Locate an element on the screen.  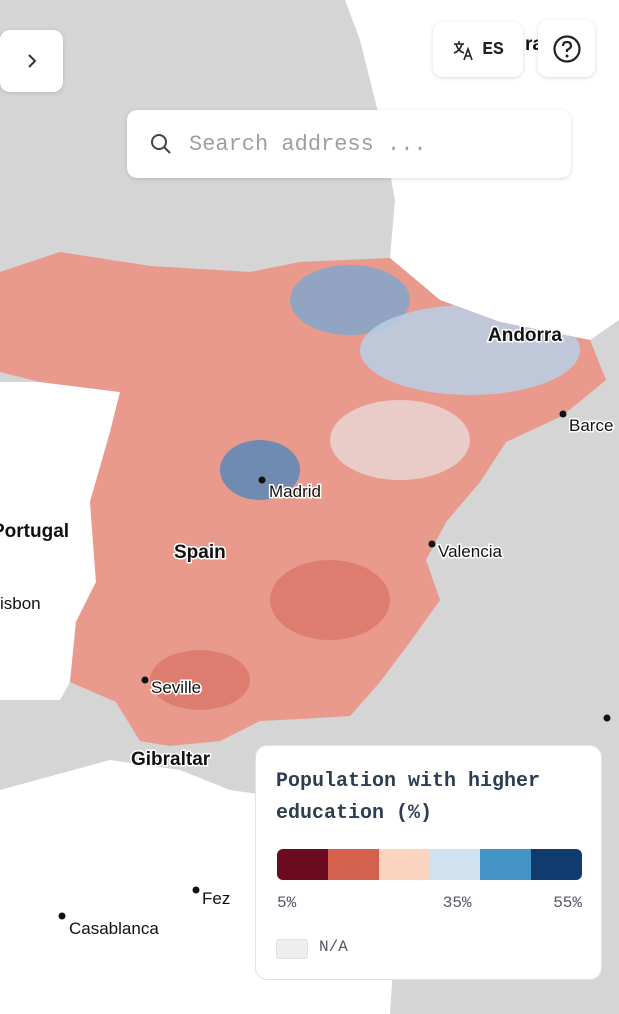
place-label: Madrid is located at coordinates (295, 491).